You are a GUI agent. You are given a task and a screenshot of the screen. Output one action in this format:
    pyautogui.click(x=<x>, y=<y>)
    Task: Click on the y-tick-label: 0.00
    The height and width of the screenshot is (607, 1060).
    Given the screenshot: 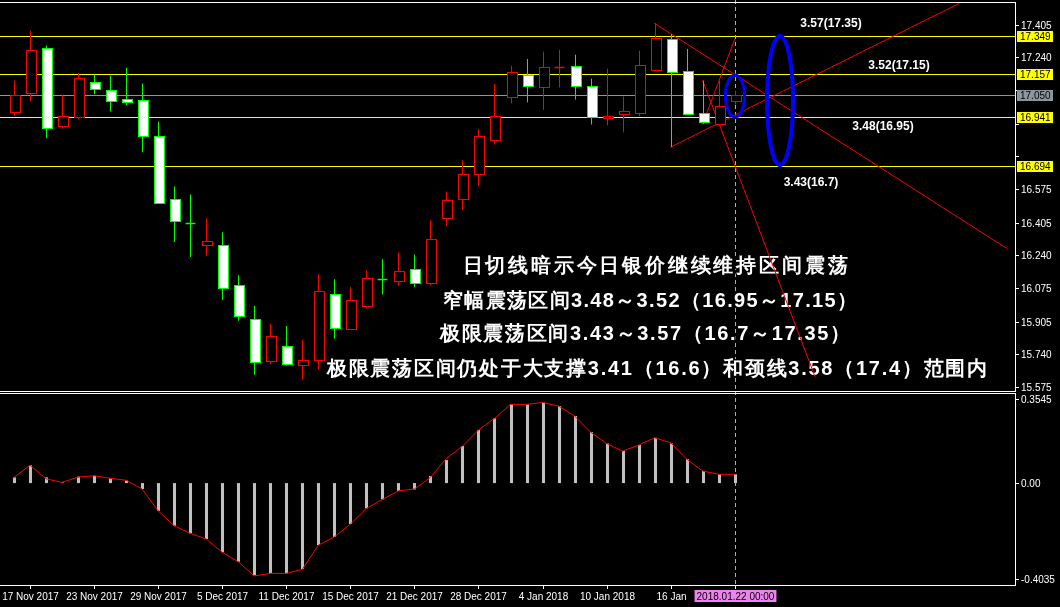 What is the action you would take?
    pyautogui.click(x=1031, y=483)
    